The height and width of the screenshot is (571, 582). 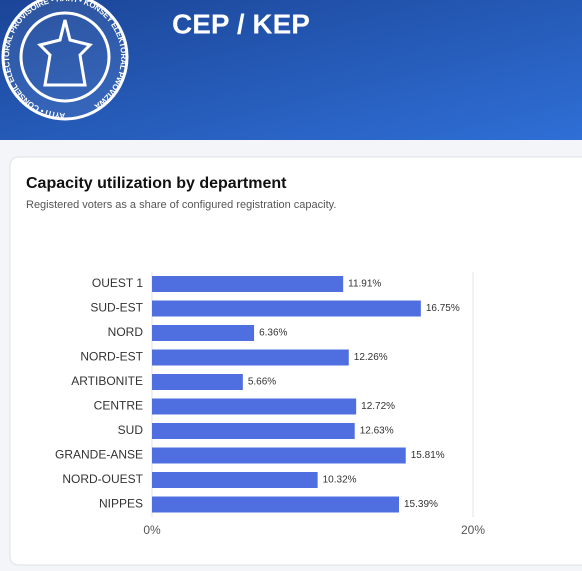 What do you see at coordinates (273, 333) in the screenshot?
I see `value-label: 6.36%` at bounding box center [273, 333].